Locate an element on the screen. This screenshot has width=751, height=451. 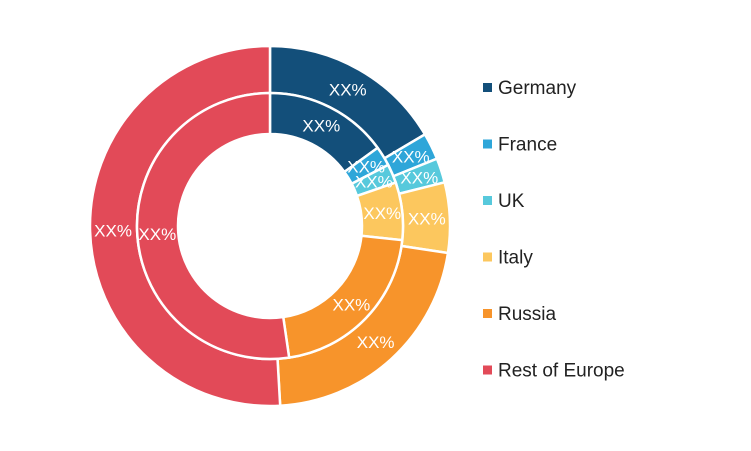
legend-label: Germany is located at coordinates (537, 88).